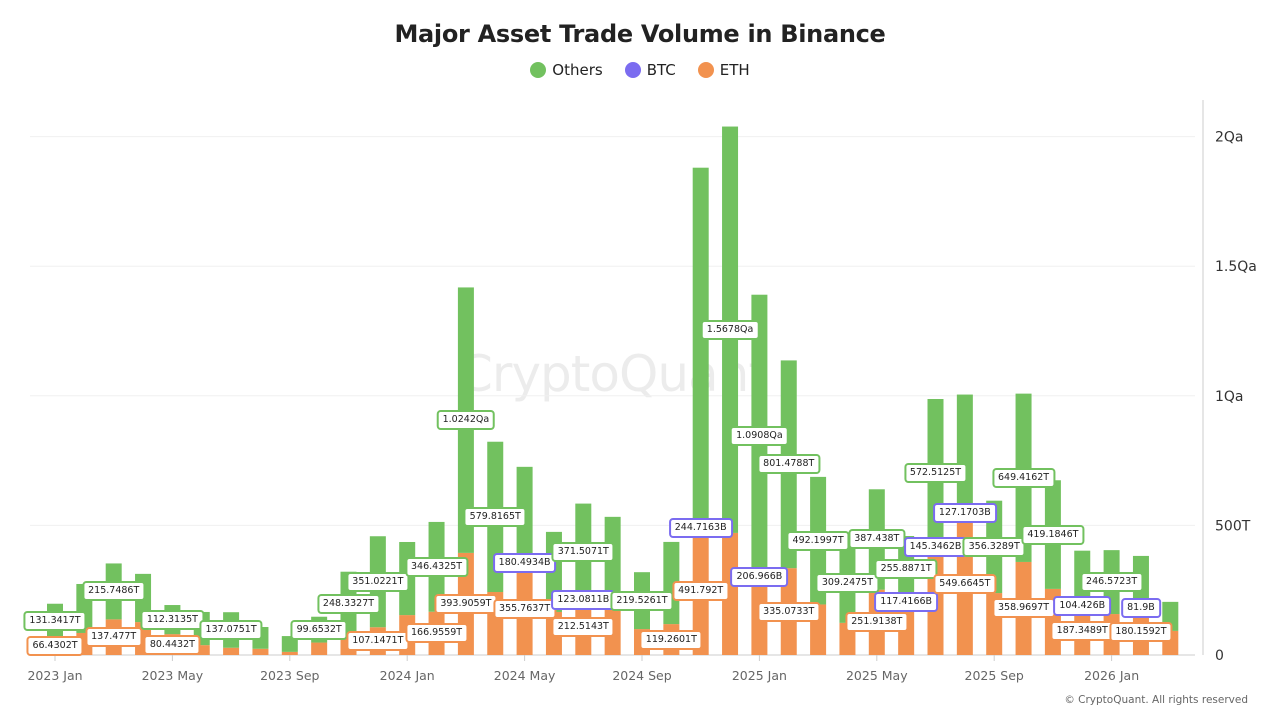 This screenshot has height=720, width=1280. What do you see at coordinates (641, 675) in the screenshot?
I see `x-tick-label: 2024 Sep` at bounding box center [641, 675].